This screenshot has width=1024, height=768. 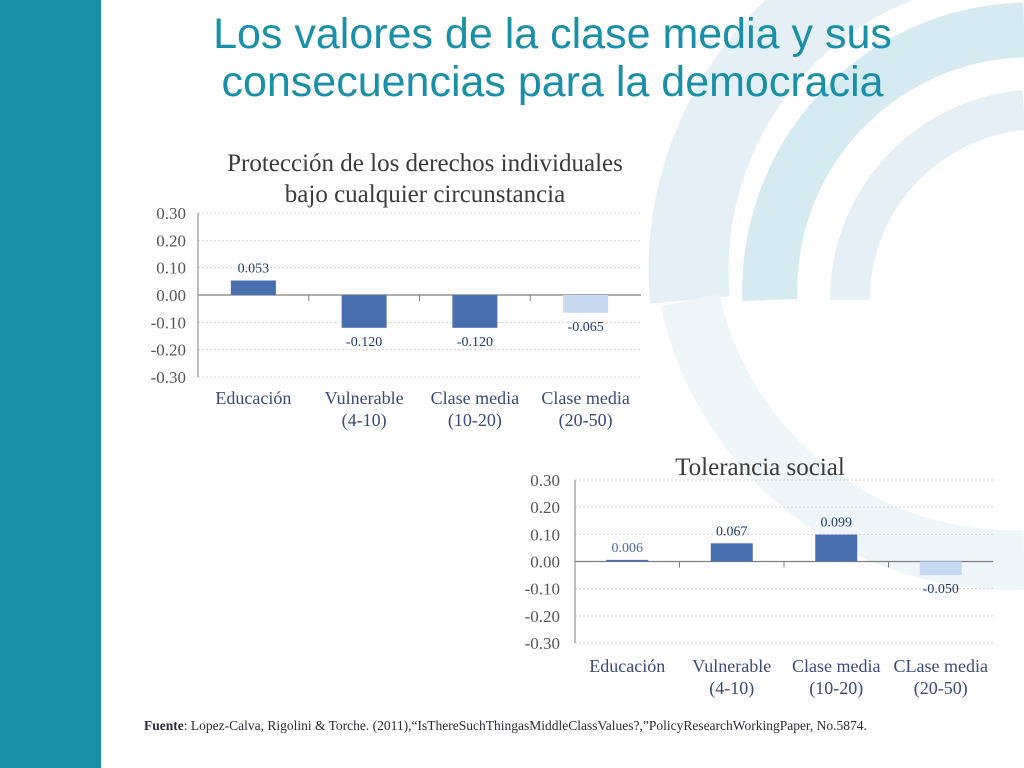 What do you see at coordinates (168, 322) in the screenshot?
I see `chart1-y-tick-label: -0.10` at bounding box center [168, 322].